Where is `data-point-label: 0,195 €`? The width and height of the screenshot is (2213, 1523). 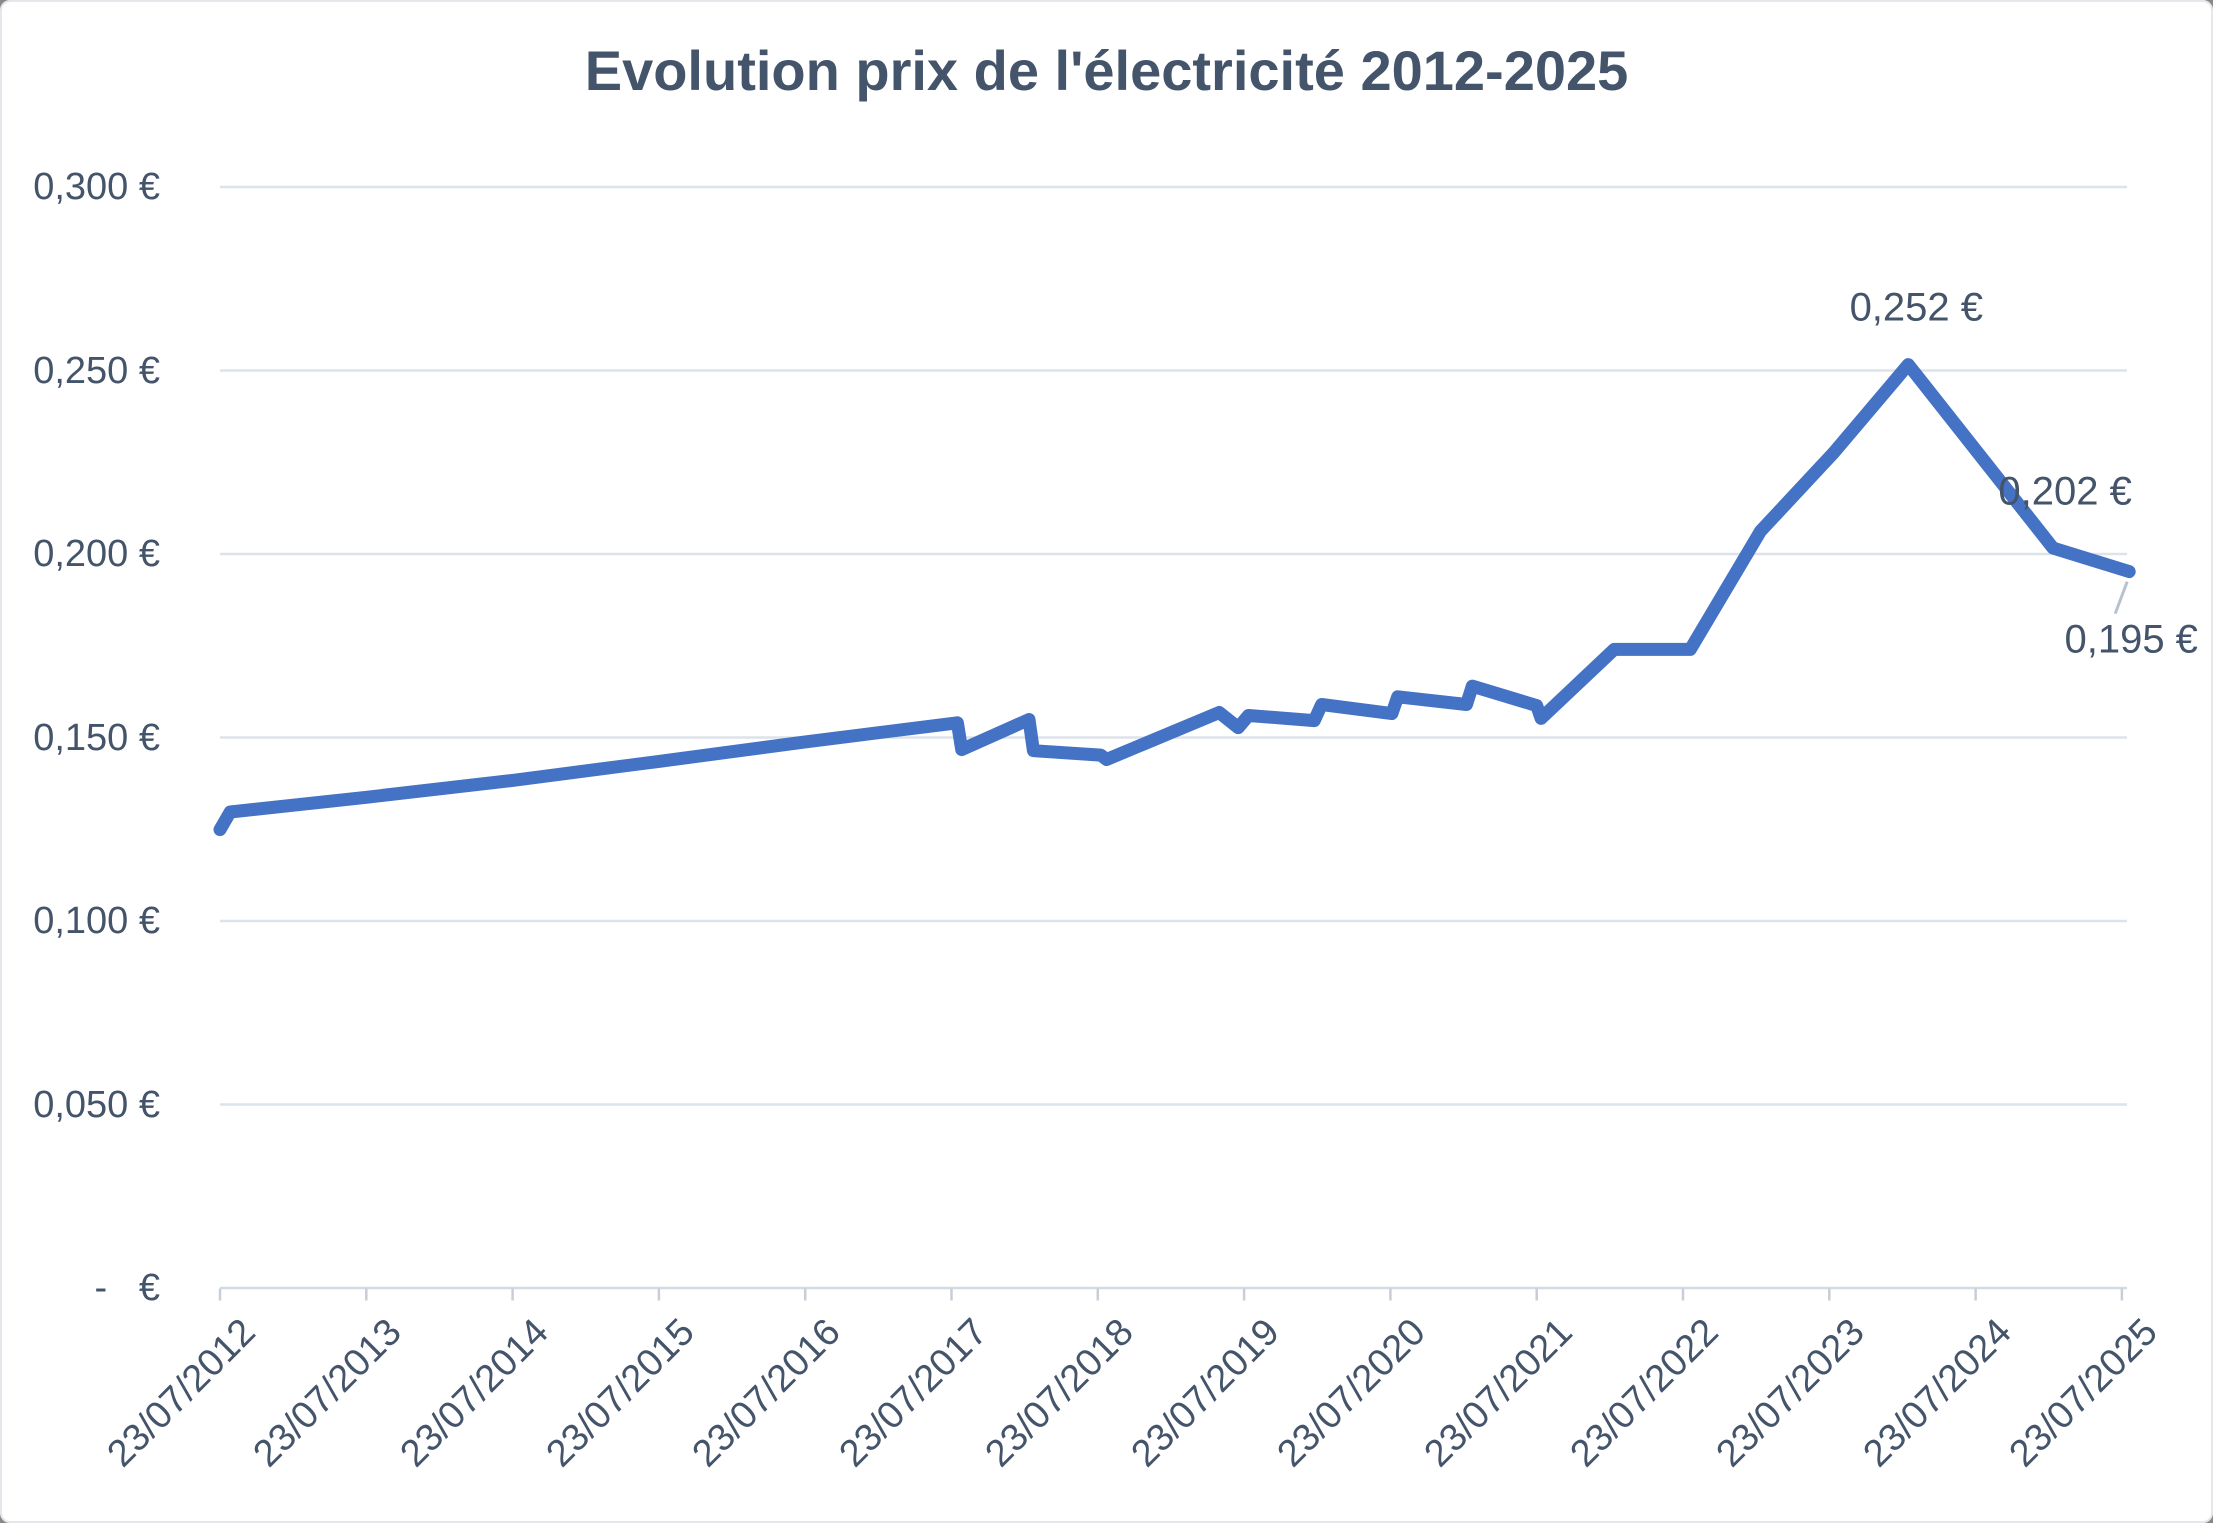
data-point-label: 0,195 € is located at coordinates (2131, 639).